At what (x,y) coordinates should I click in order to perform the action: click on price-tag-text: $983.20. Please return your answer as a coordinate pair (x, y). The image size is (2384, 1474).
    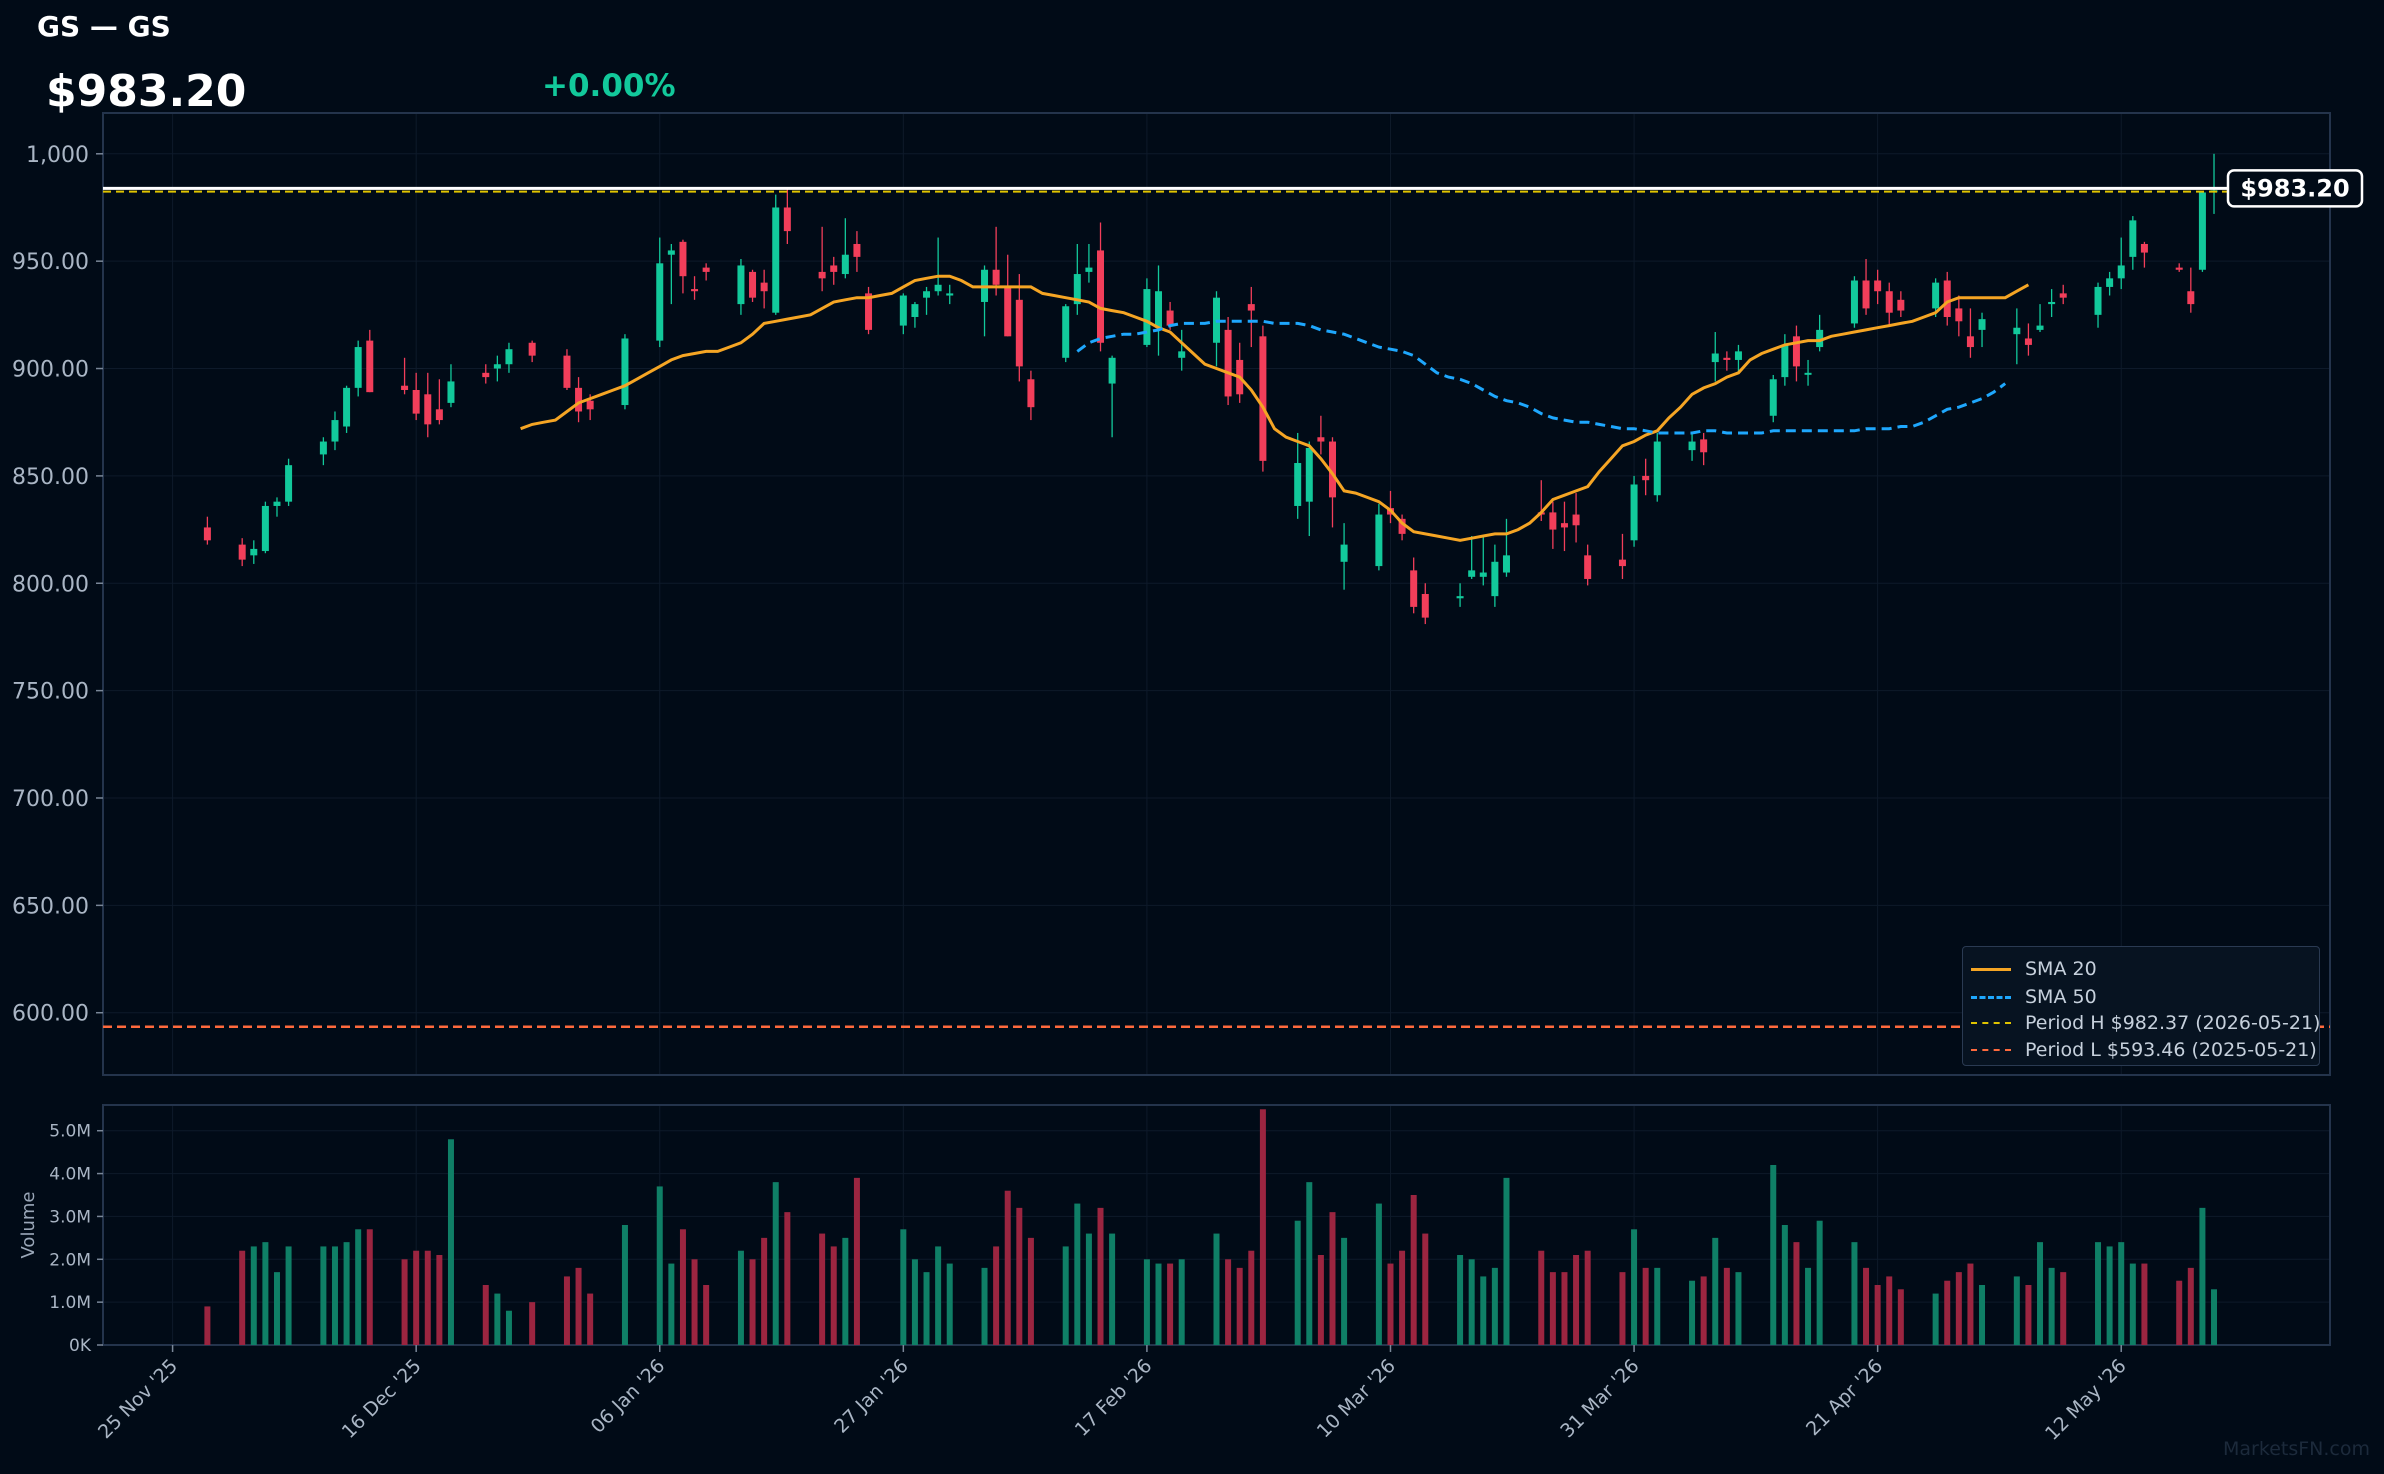
    Looking at the image, I should click on (2294, 188).